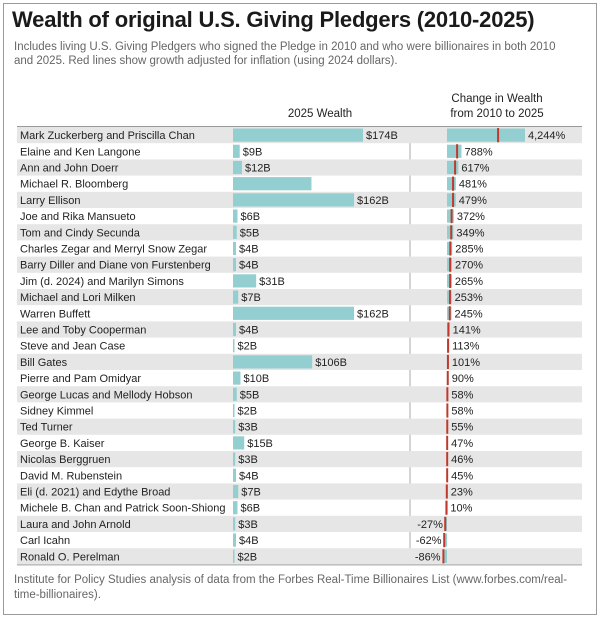 This screenshot has height=619, width=602. I want to click on row-name: Bill Gates, so click(44, 363).